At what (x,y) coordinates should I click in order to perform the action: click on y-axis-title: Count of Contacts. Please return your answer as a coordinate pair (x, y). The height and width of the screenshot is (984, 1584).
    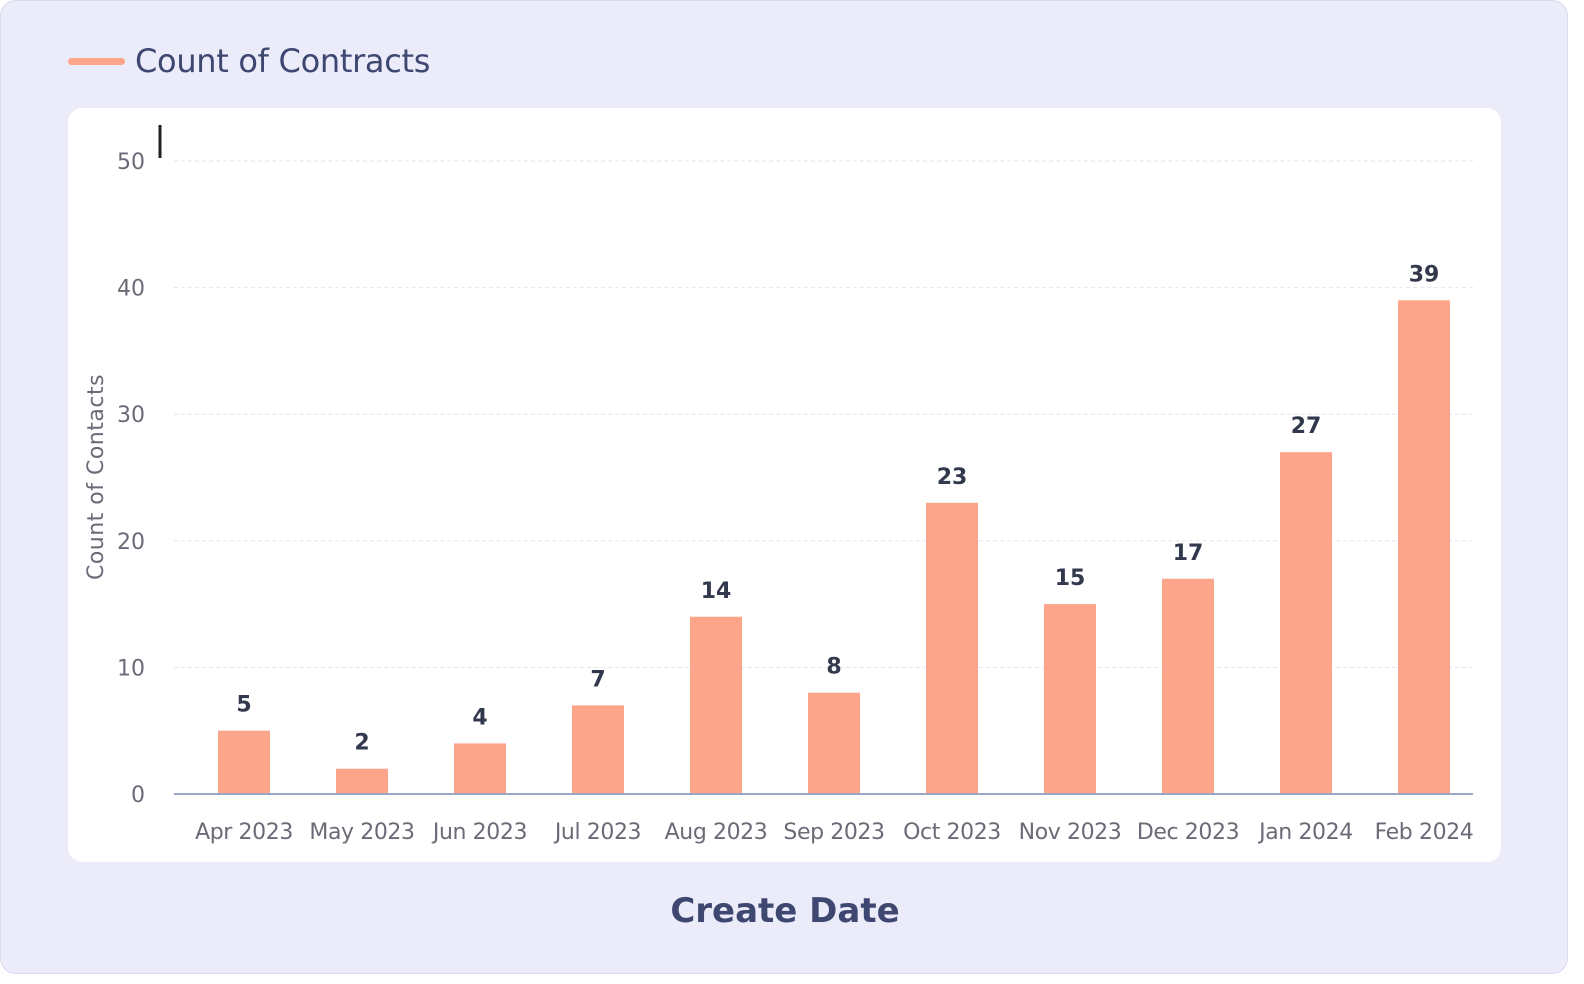
    Looking at the image, I should click on (96, 477).